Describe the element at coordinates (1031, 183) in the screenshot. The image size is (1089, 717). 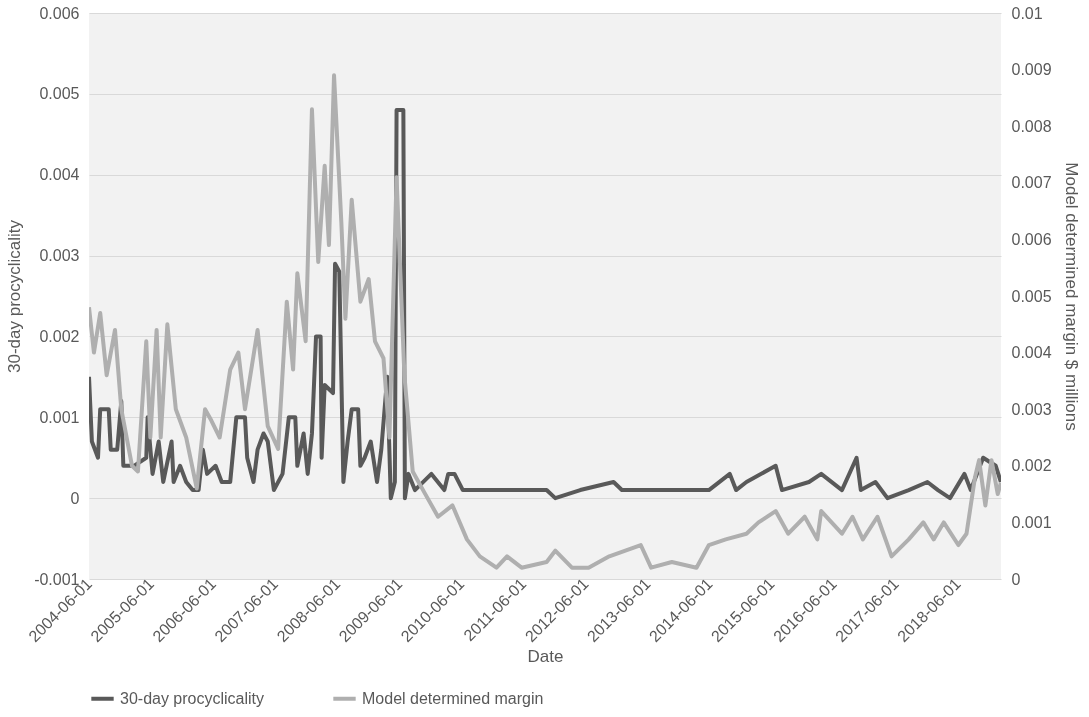
I see `y2-tick-label: 0.007` at that location.